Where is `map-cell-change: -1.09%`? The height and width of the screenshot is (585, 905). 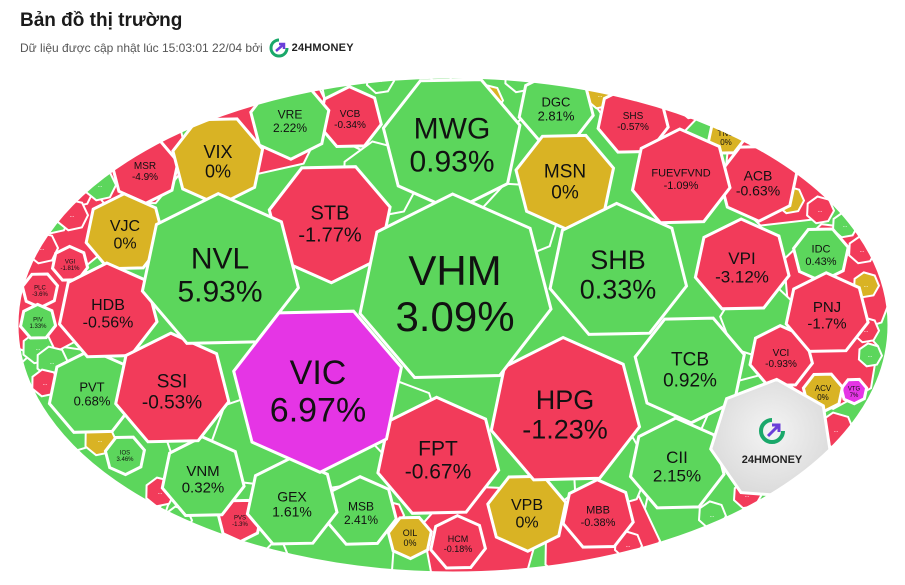 map-cell-change: -1.09% is located at coordinates (681, 186).